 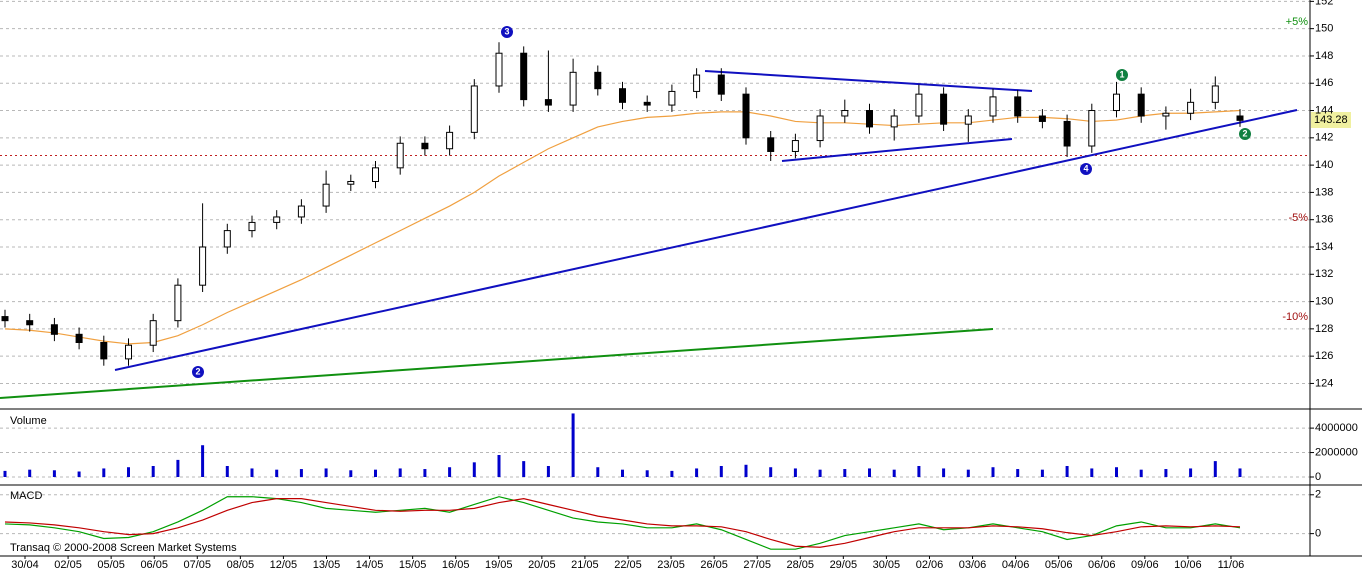 I want to click on y-tick-label: 140, so click(x=1324, y=165).